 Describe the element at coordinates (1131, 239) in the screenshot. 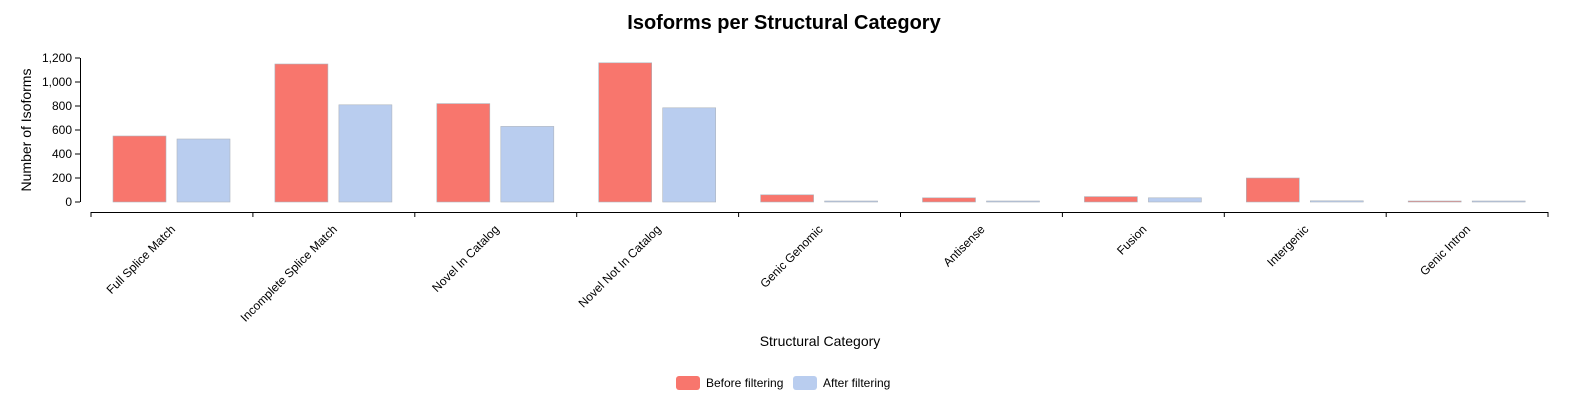

I see `x-tick-label: Fusion` at that location.